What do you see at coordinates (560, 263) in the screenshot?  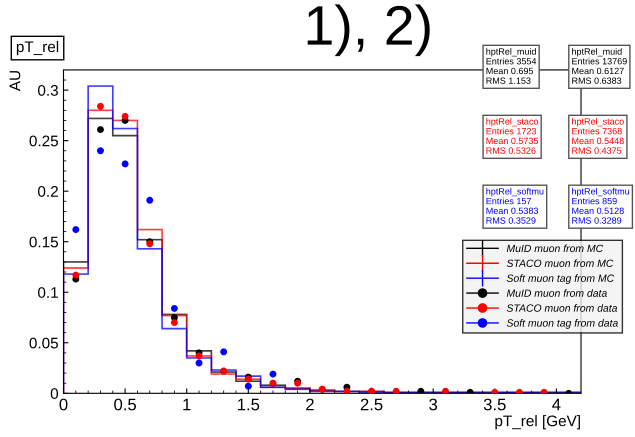 I see `legend-label: STACO muon from MC` at bounding box center [560, 263].